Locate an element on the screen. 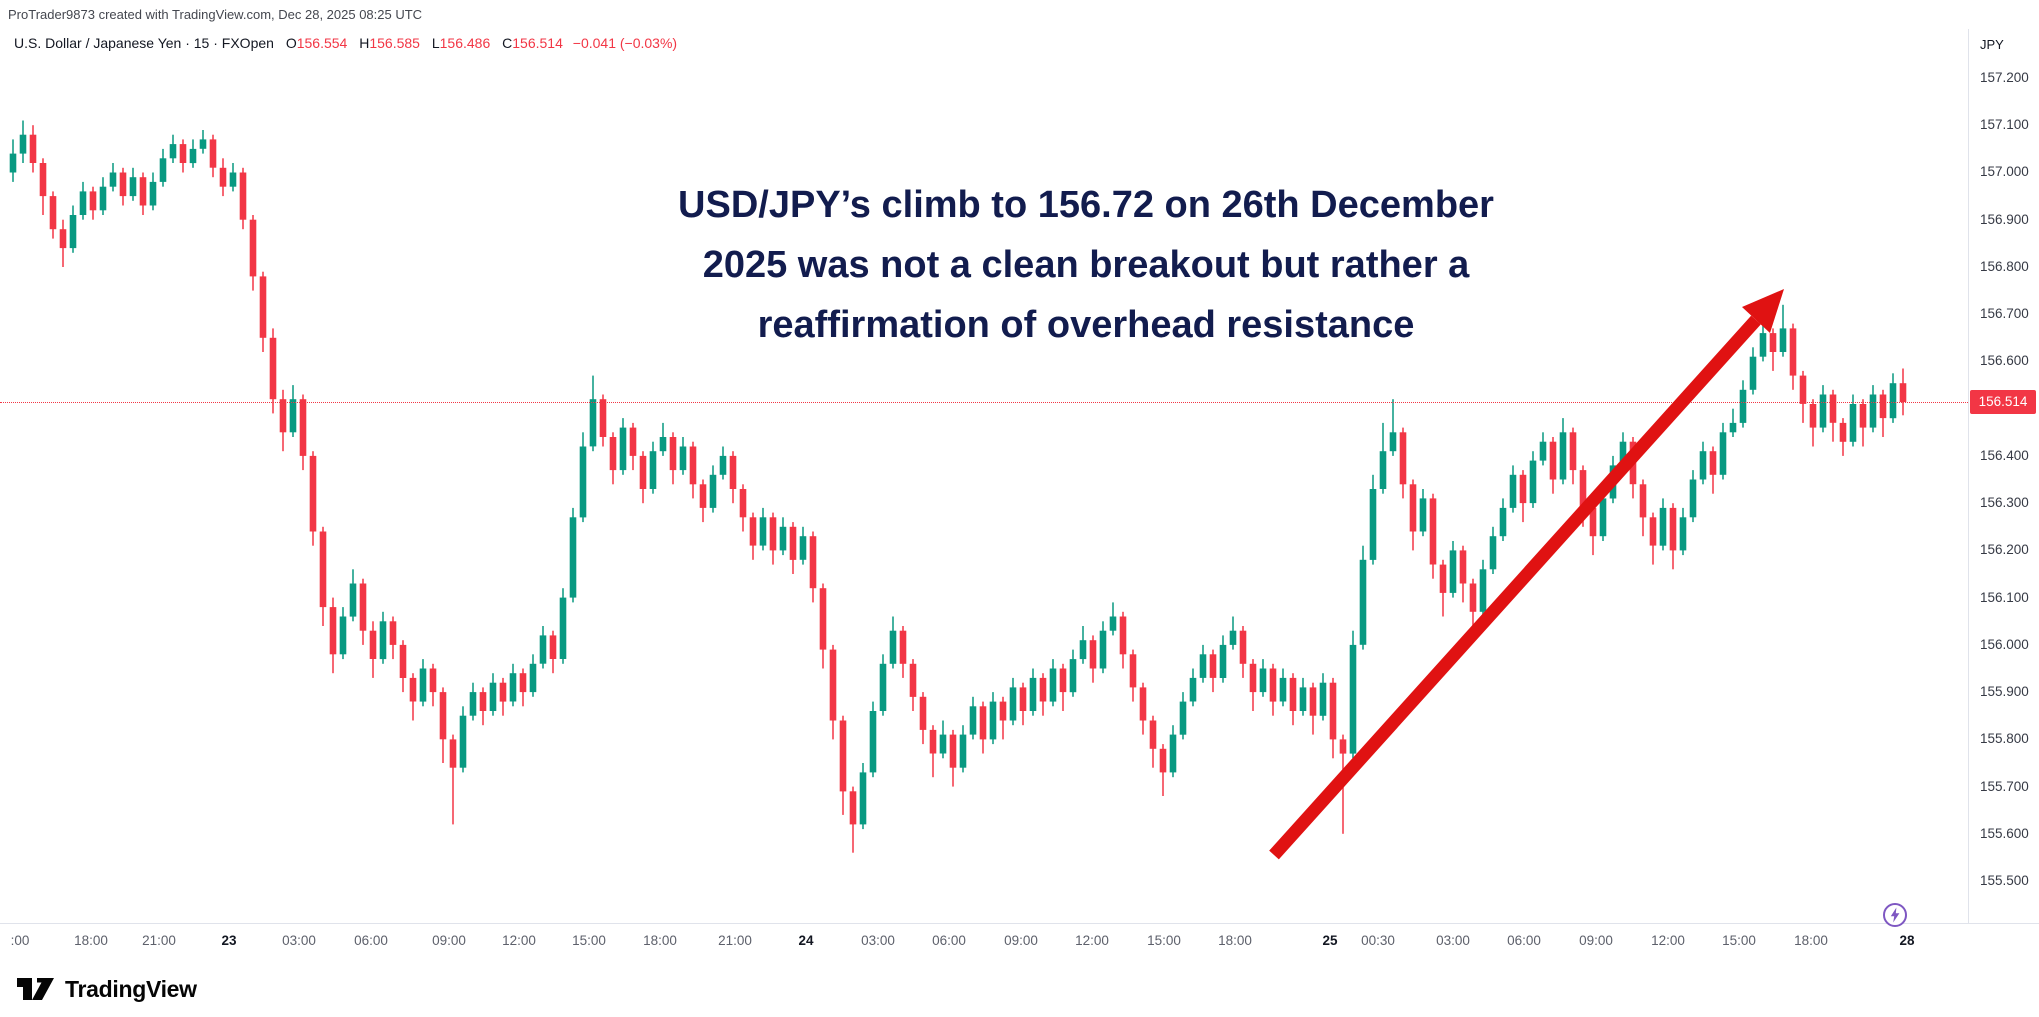  high-label: H is located at coordinates (364, 43).